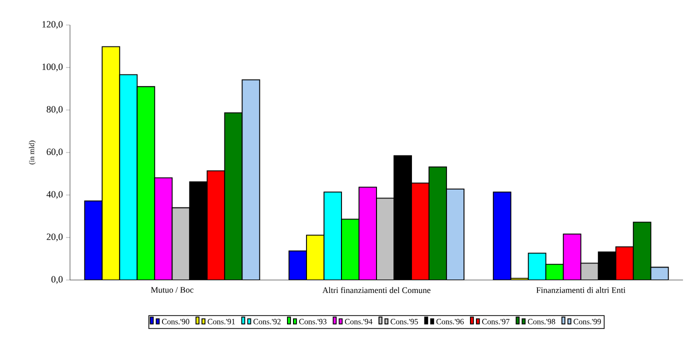 The height and width of the screenshot is (343, 696). What do you see at coordinates (52, 68) in the screenshot?
I see `y-tick-label: 100,0` at bounding box center [52, 68].